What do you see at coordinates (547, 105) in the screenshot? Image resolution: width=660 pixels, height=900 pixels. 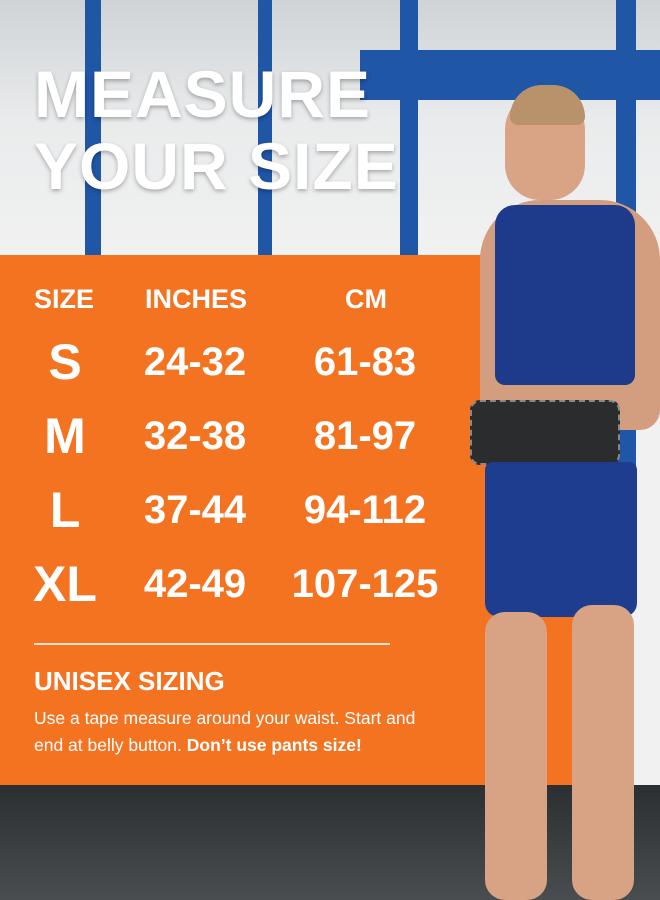 I see `model-hair` at bounding box center [547, 105].